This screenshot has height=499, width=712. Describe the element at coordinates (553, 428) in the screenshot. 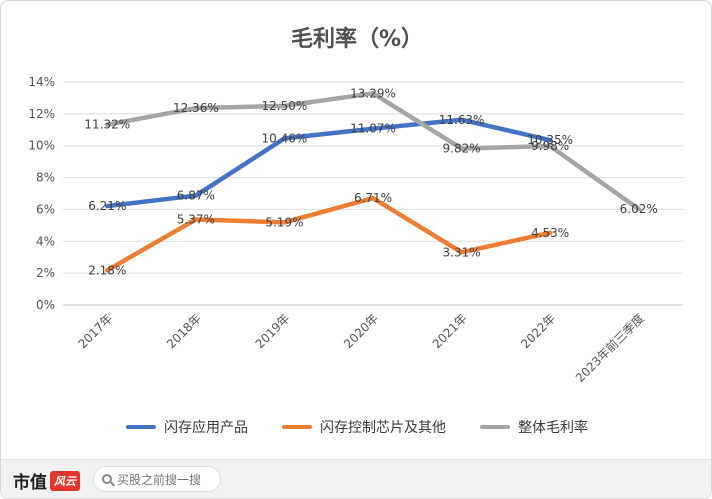

I see `legend-label: 整体毛利率` at that location.